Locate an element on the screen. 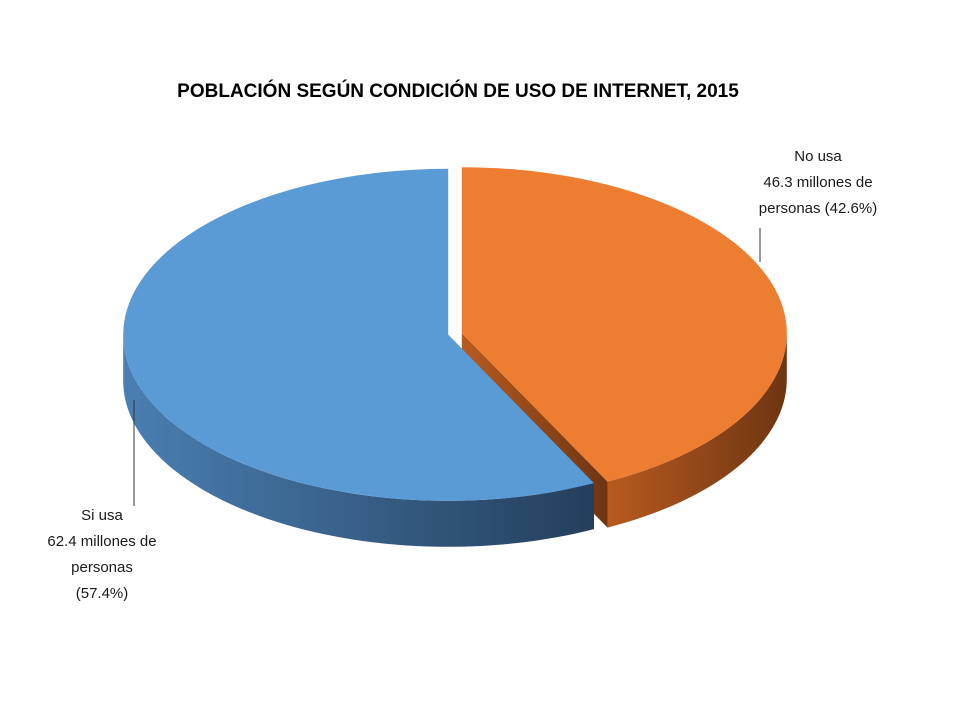 This screenshot has height=720, width=960. value-label: personas (42.6%) is located at coordinates (818, 208).